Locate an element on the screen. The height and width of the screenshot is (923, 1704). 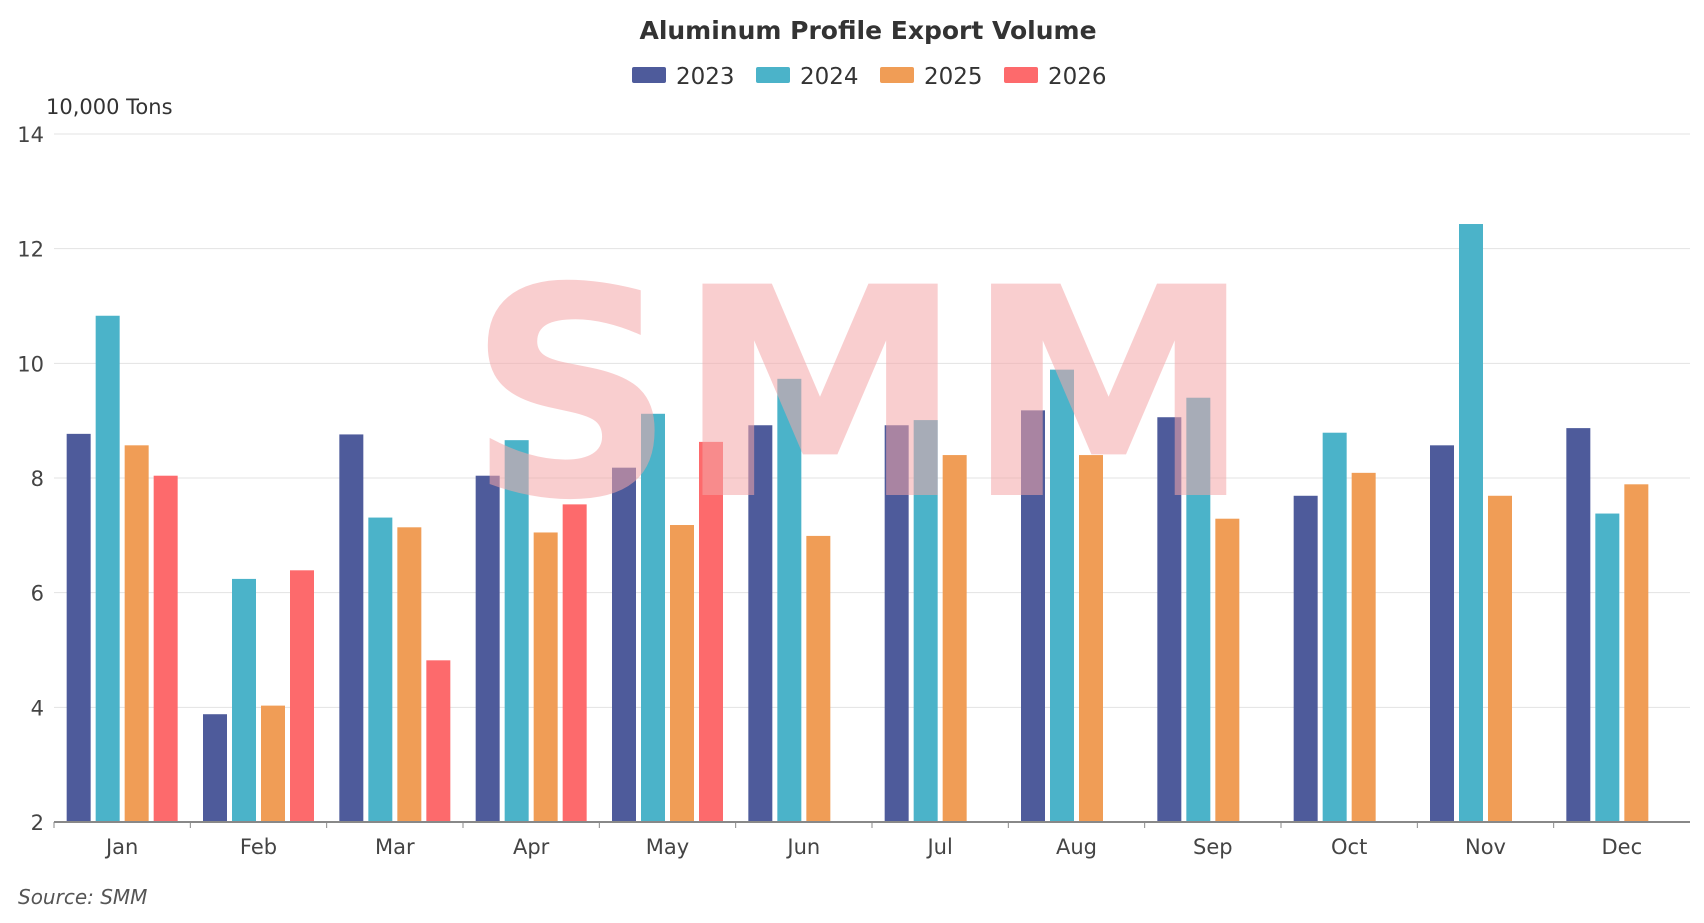
legend-label: 2026 is located at coordinates (1077, 77).